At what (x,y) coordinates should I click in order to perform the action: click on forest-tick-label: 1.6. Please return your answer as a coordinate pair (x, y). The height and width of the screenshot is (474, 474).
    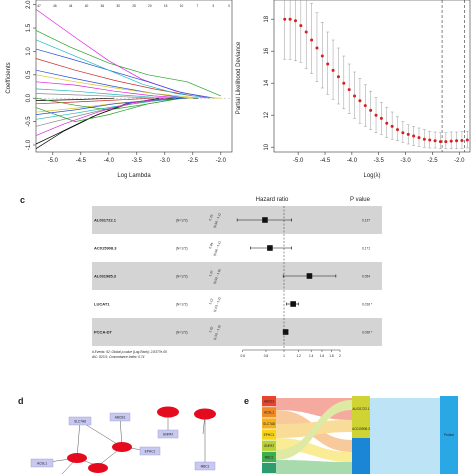
    Looking at the image, I should click on (322, 356).